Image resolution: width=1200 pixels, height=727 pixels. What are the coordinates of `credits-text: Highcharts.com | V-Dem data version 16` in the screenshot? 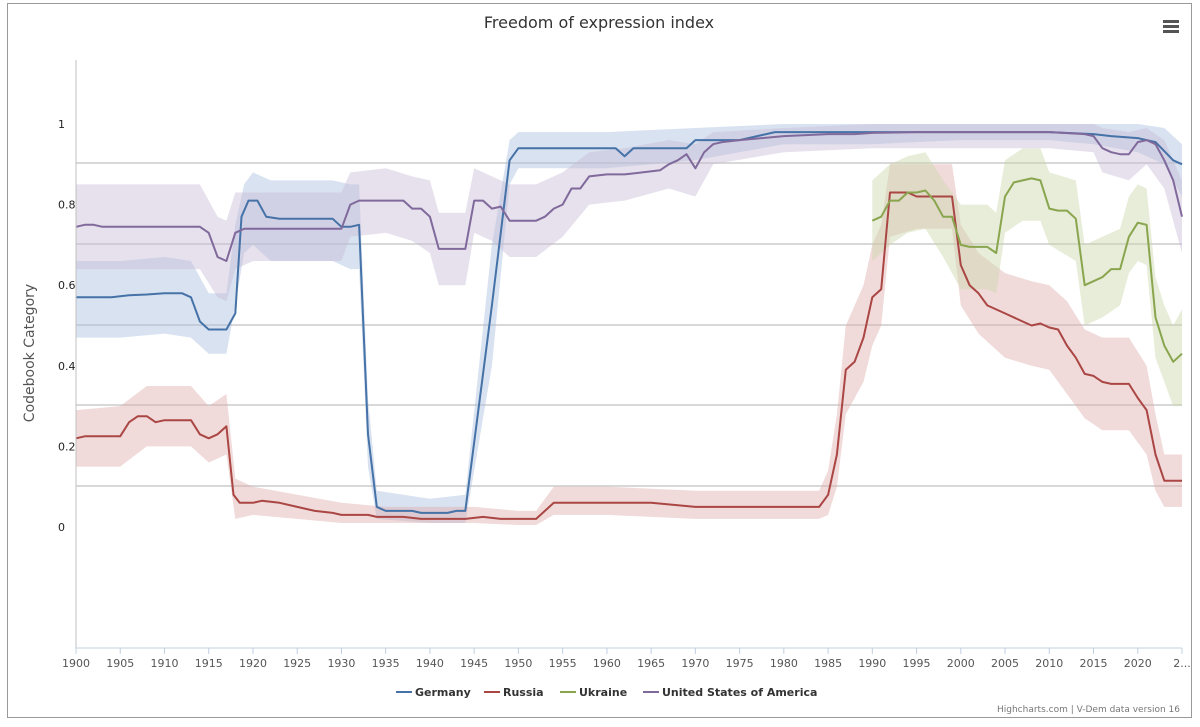 It's located at (1088, 710).